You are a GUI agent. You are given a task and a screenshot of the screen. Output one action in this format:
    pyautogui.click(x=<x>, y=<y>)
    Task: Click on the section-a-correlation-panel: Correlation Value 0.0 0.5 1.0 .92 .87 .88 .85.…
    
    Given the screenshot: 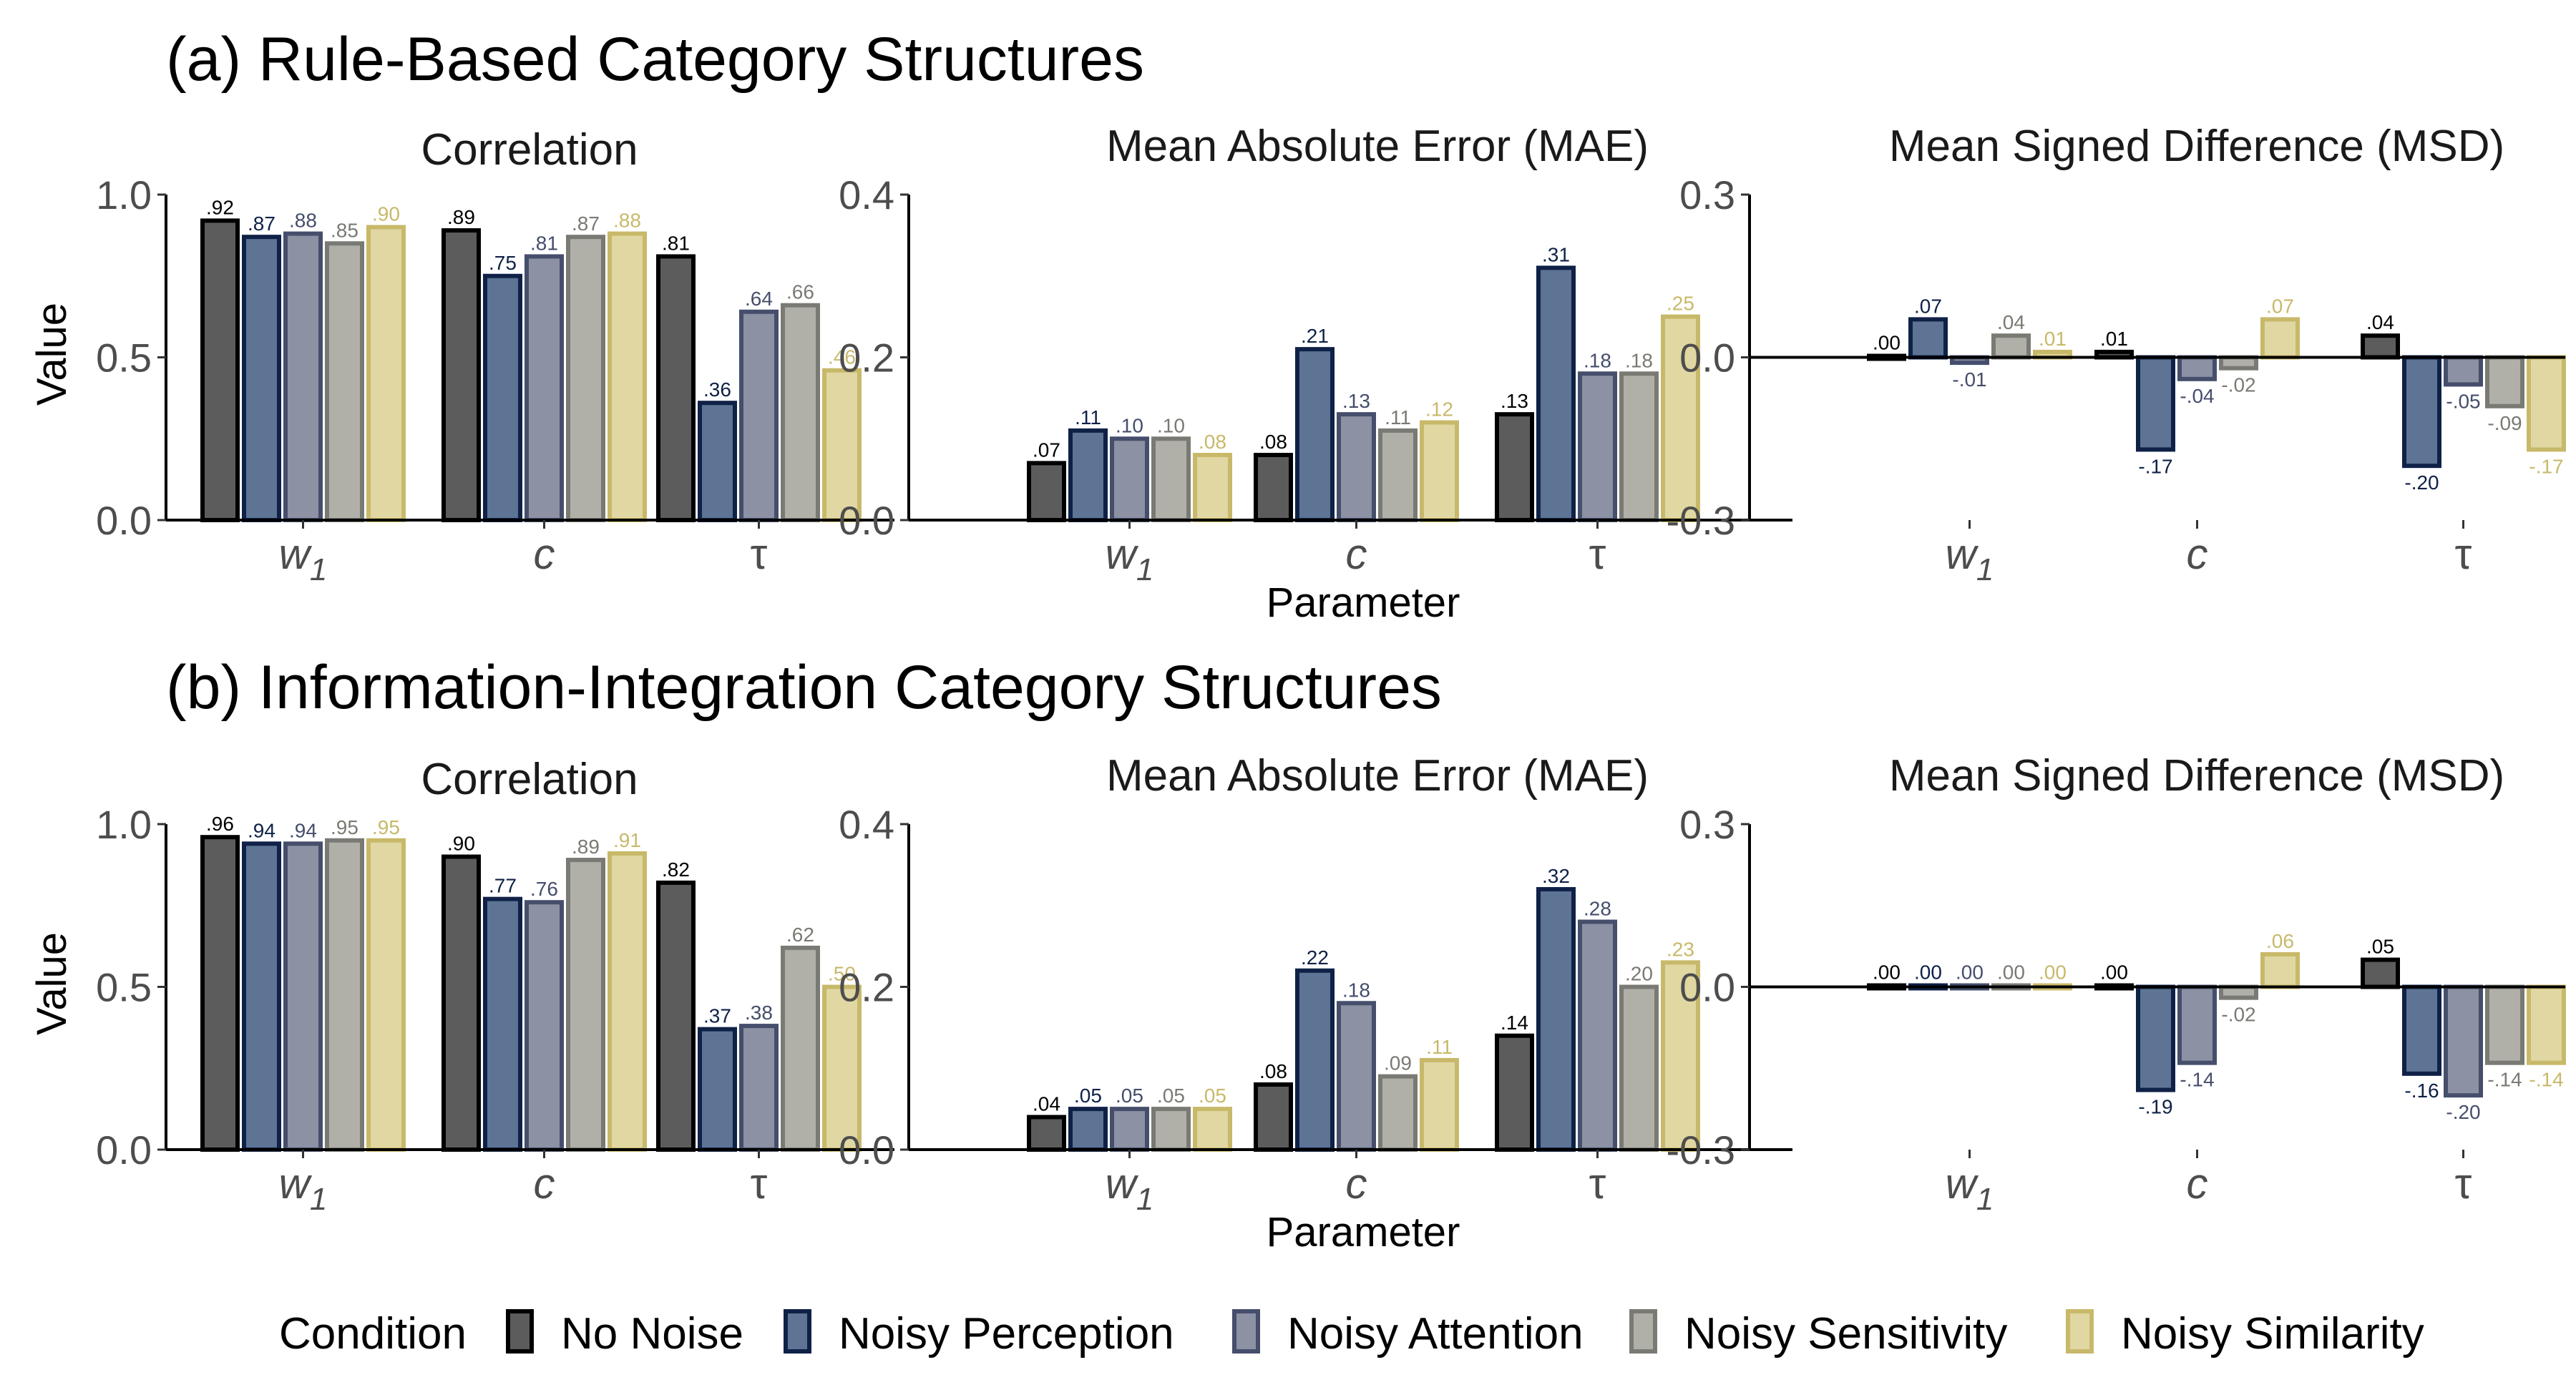 What is the action you would take?
    pyautogui.click(x=461, y=356)
    